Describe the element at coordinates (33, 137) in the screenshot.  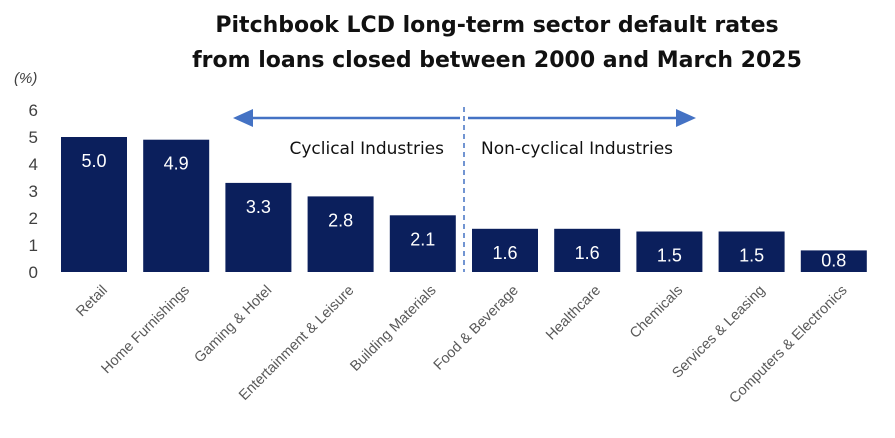
I see `y-tick-label: 5` at that location.